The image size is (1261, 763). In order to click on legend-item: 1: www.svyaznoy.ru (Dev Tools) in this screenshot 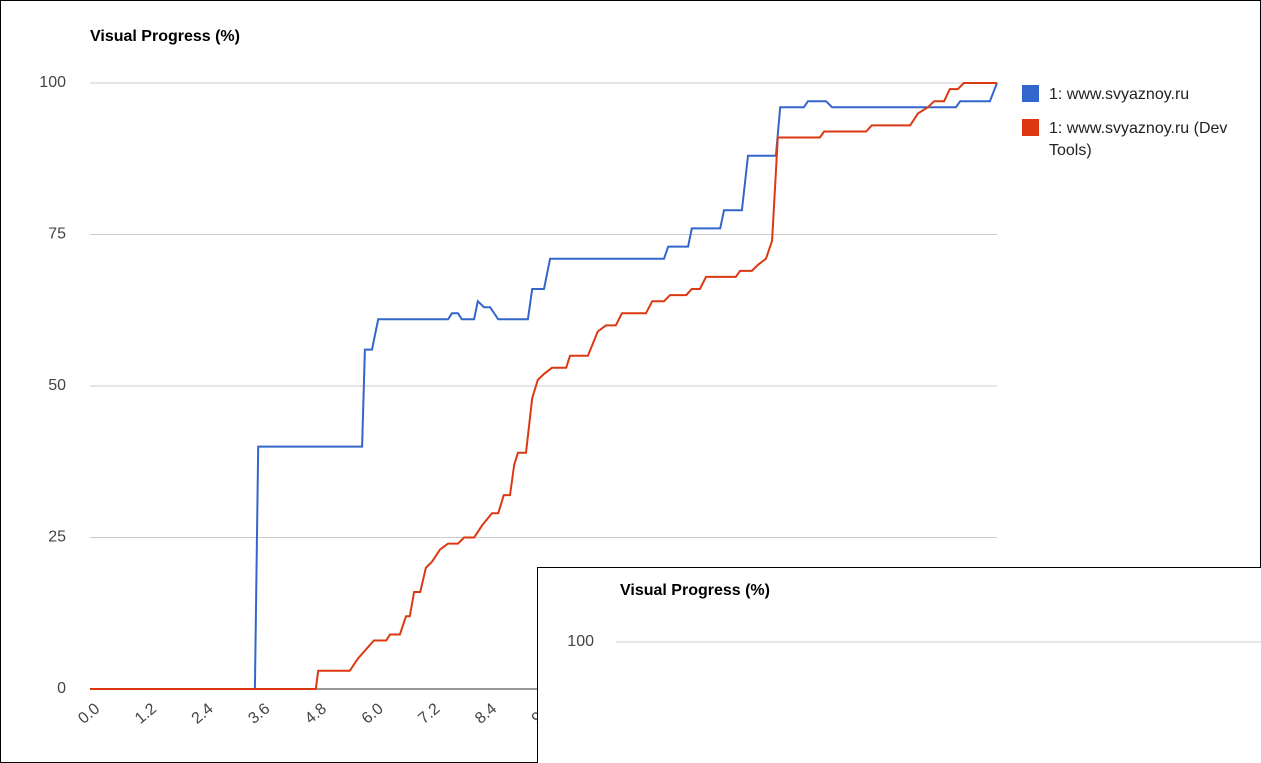, I will do `click(1128, 140)`.